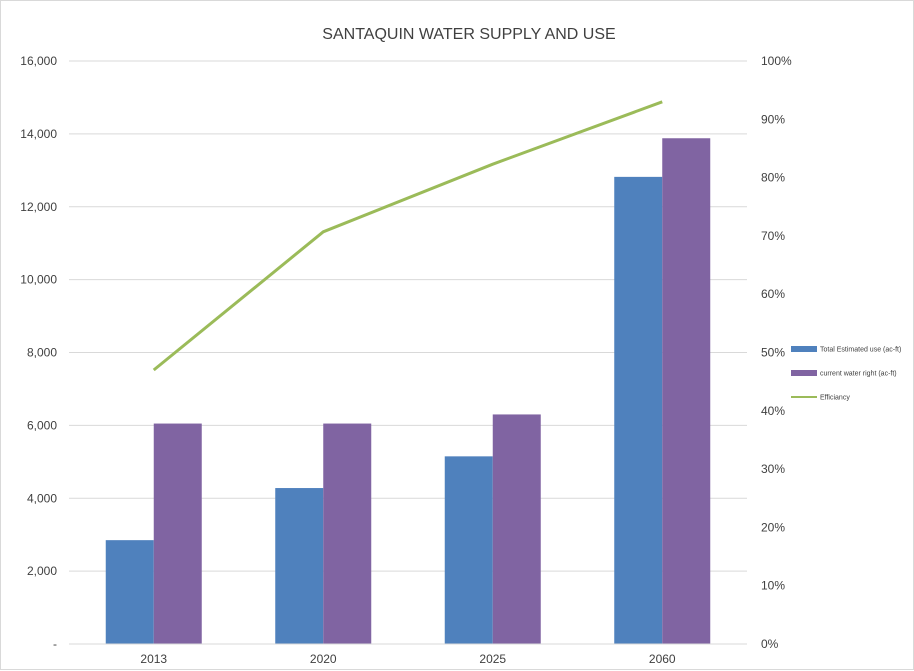 The width and height of the screenshot is (914, 671). What do you see at coordinates (773, 586) in the screenshot?
I see `right-axis-tick-label: 10%` at bounding box center [773, 586].